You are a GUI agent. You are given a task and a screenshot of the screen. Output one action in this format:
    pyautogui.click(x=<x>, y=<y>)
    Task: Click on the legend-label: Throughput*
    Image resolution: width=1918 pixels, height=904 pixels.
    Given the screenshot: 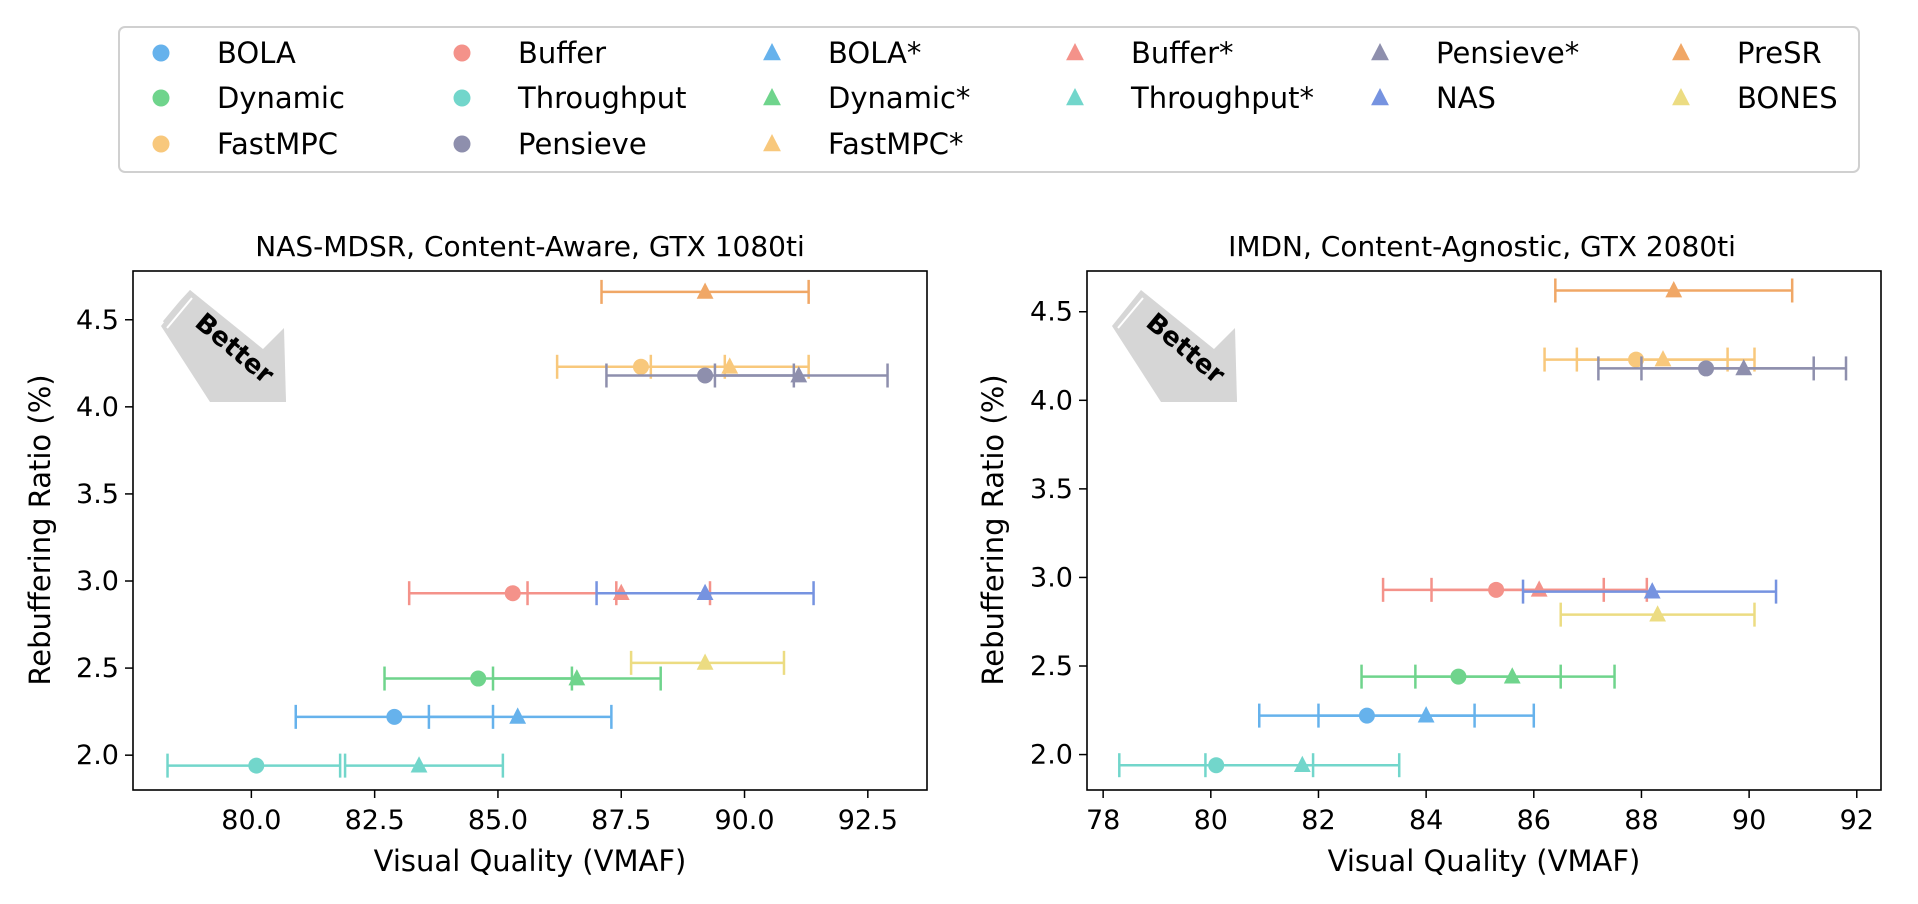 What is the action you would take?
    pyautogui.click(x=1222, y=98)
    